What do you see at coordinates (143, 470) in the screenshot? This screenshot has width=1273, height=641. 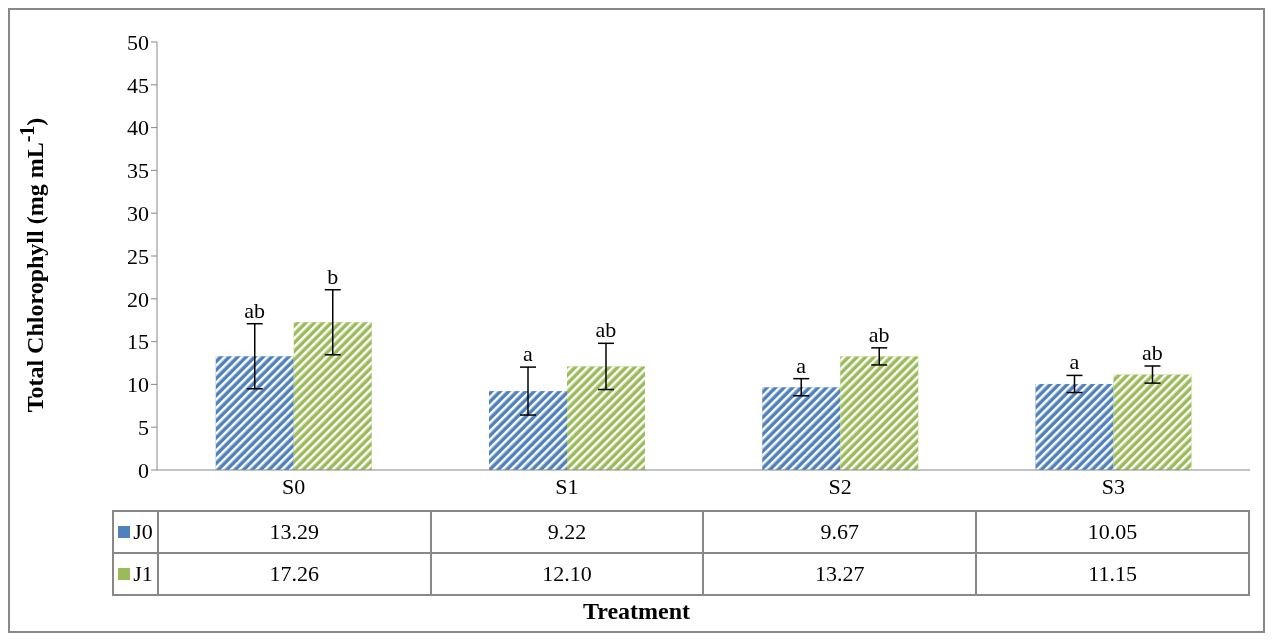 I see `y-tick-label: 0` at bounding box center [143, 470].